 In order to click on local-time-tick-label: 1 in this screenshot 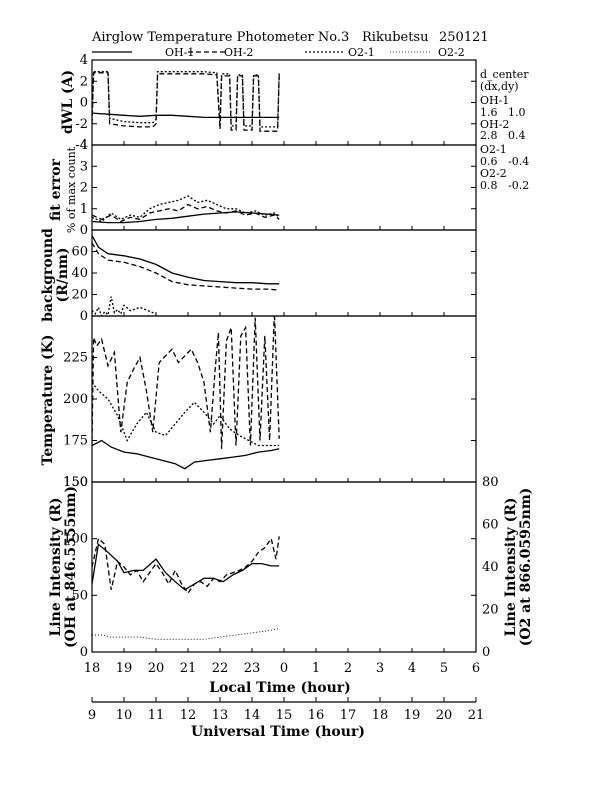, I will do `click(316, 668)`.